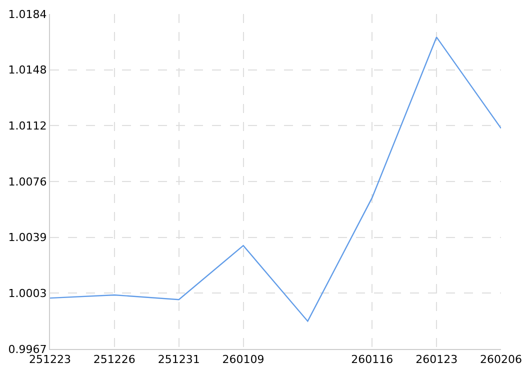 This screenshot has height=374, width=530. I want to click on y-tick-label: 1.0184, so click(27, 14).